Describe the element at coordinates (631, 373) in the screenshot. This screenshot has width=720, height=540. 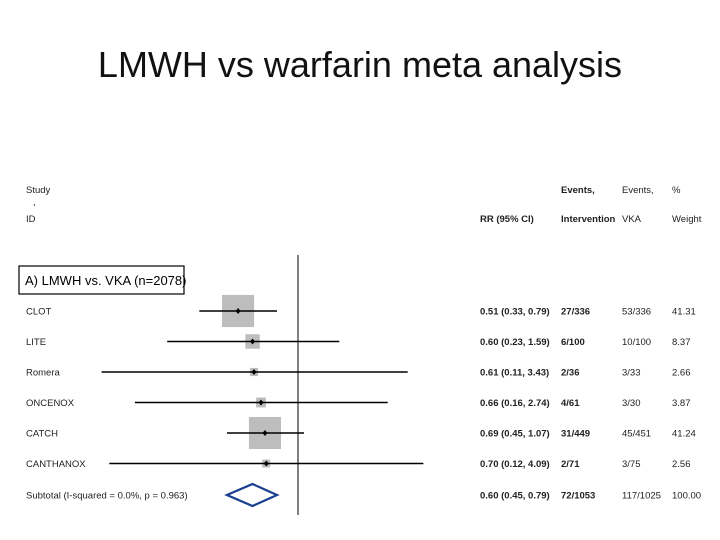
I see `vka-events-romera: 3/33` at that location.